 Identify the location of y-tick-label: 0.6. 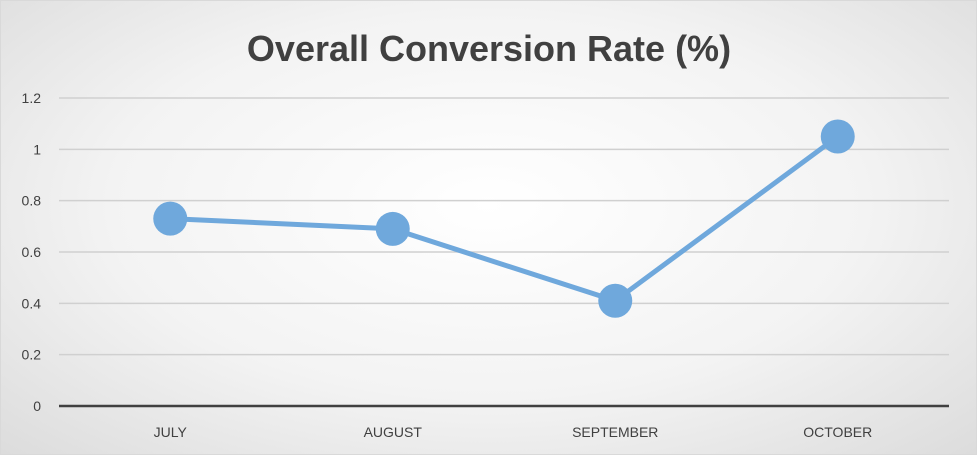
(32, 252).